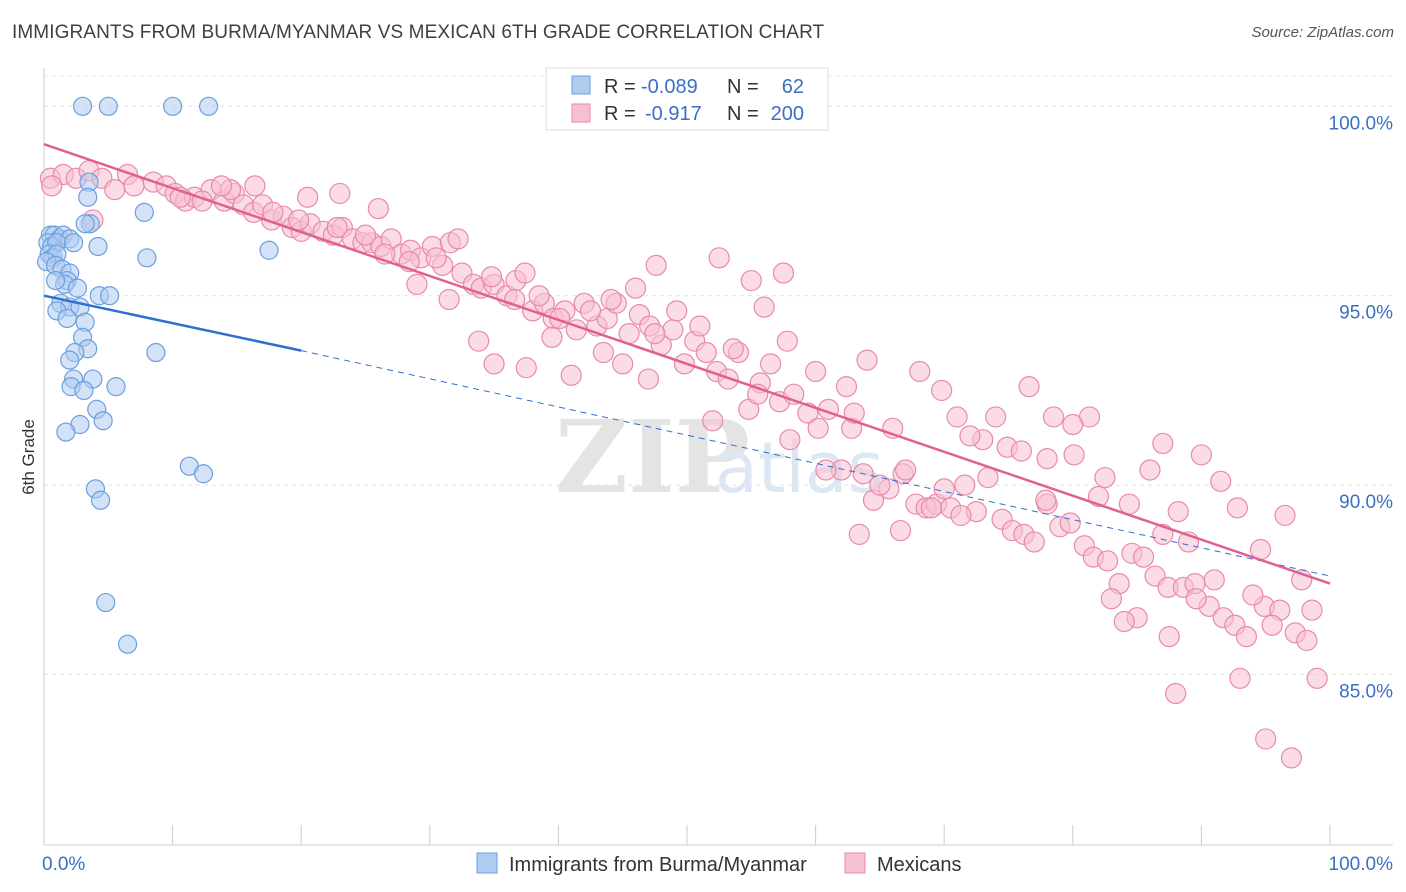 The width and height of the screenshot is (1406, 892). I want to click on y-tick-label-0: 100.0%, so click(1361, 123).